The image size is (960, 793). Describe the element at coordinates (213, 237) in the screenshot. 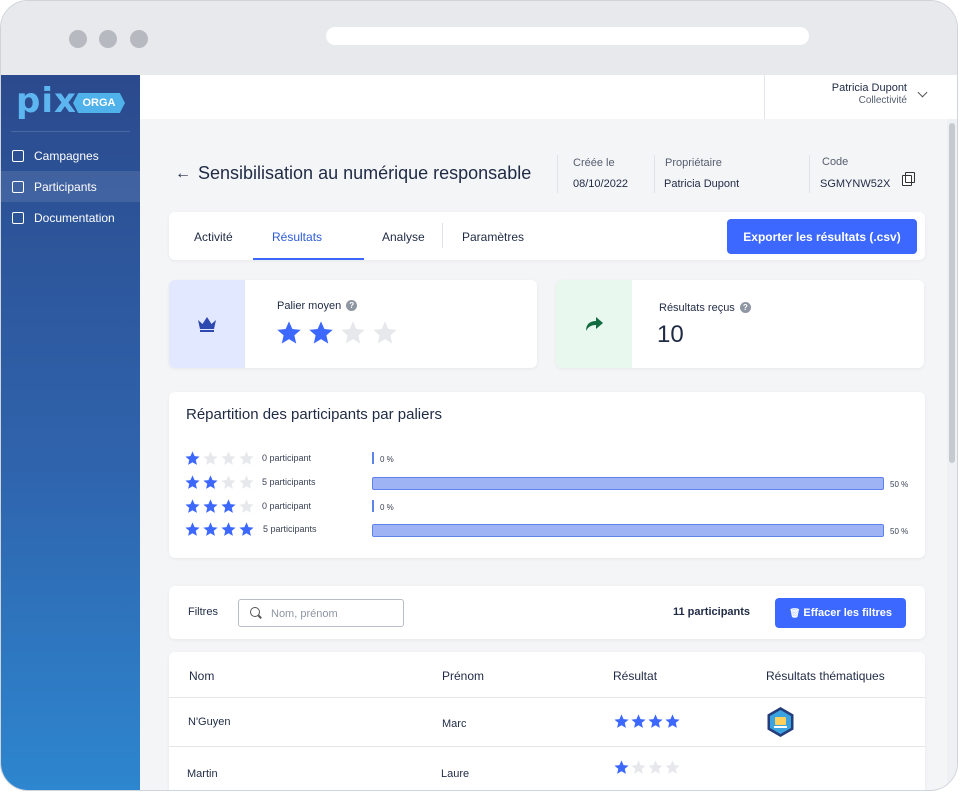

I see `tab-activite: Activité` at that location.